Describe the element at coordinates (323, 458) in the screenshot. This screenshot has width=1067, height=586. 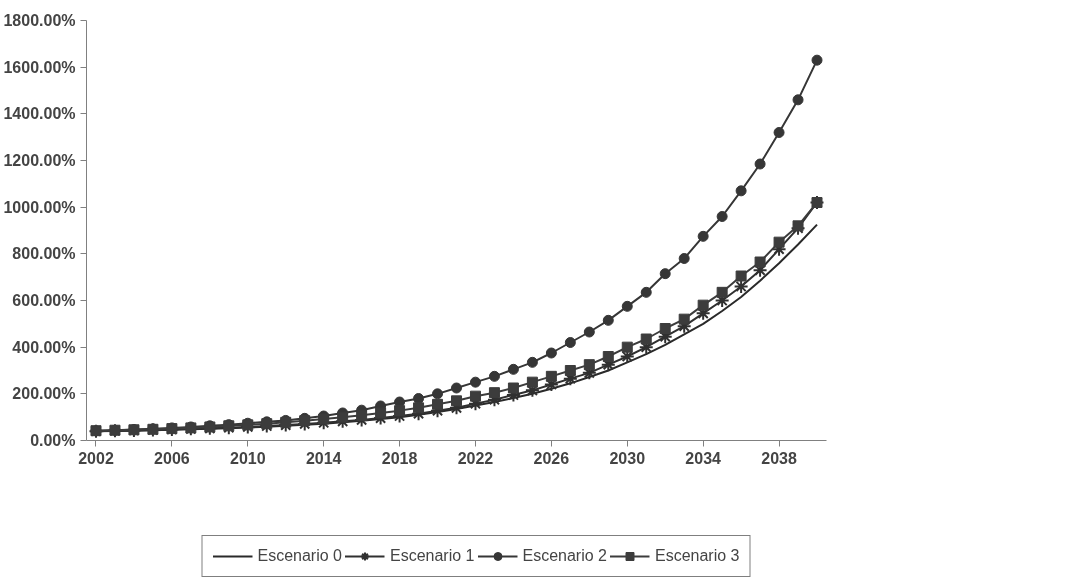
I see `x-tick-label: 2014` at that location.